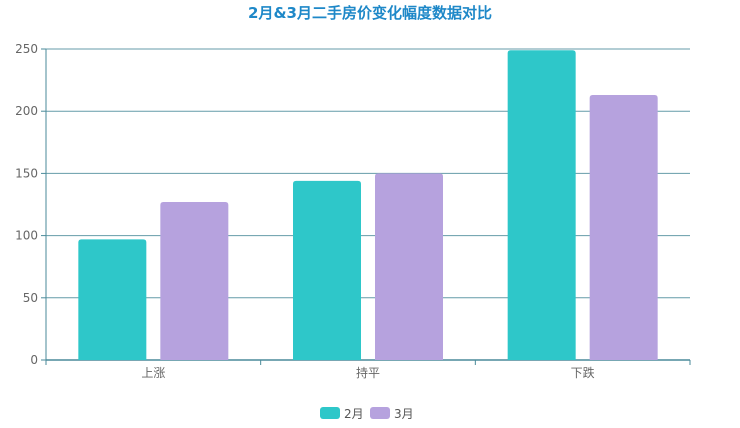  What do you see at coordinates (409, 266) in the screenshot?
I see `bar-3月-持平` at bounding box center [409, 266].